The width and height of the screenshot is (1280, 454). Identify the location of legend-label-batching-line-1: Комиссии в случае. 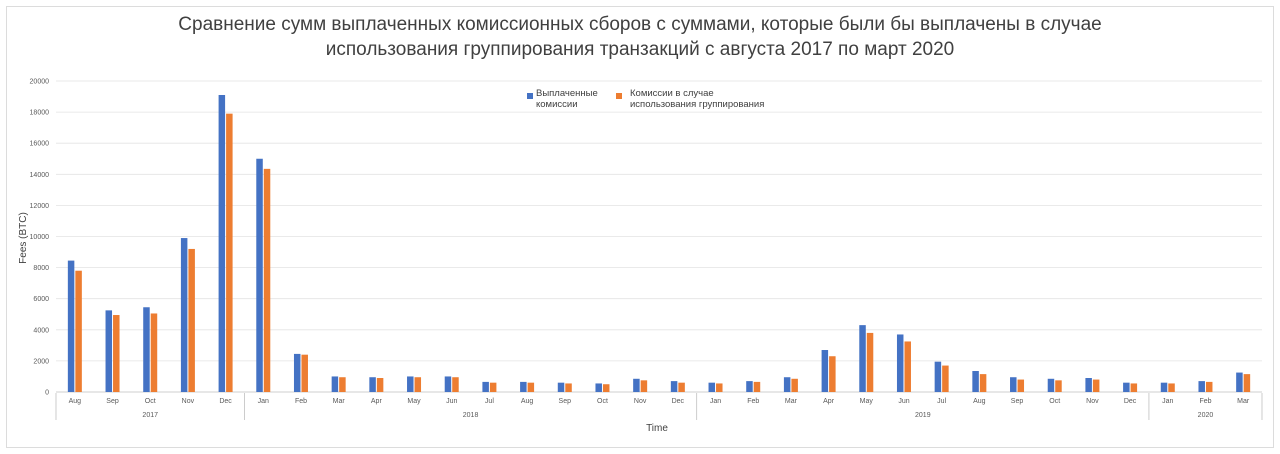
(672, 93).